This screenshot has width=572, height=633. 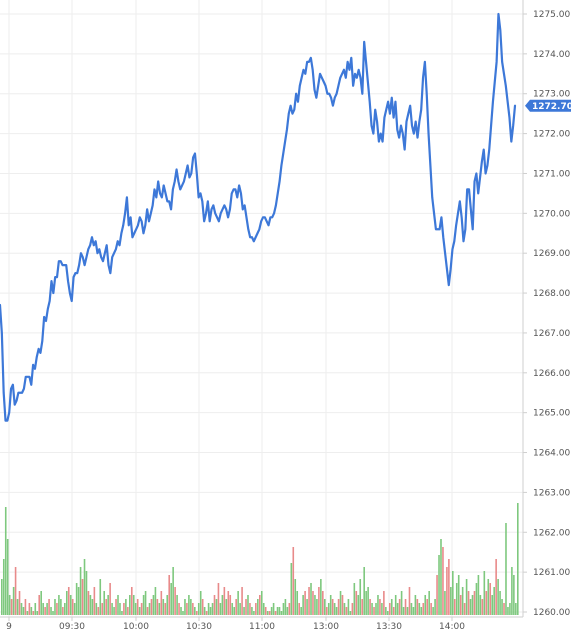 I want to click on x-tick-label: 09:30, so click(x=72, y=627).